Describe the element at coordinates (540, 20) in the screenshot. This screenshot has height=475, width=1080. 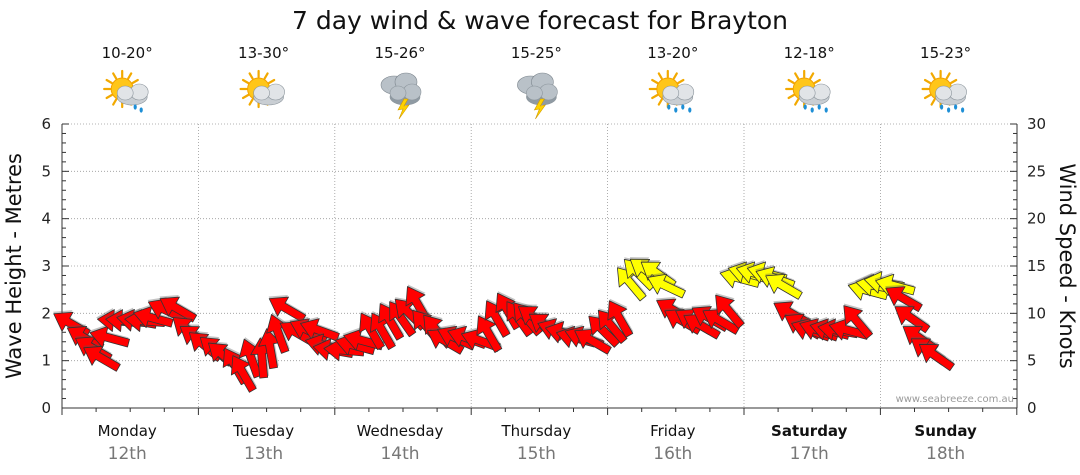
I see `chart-title: 7 day wind & wave forecast for Brayton` at that location.